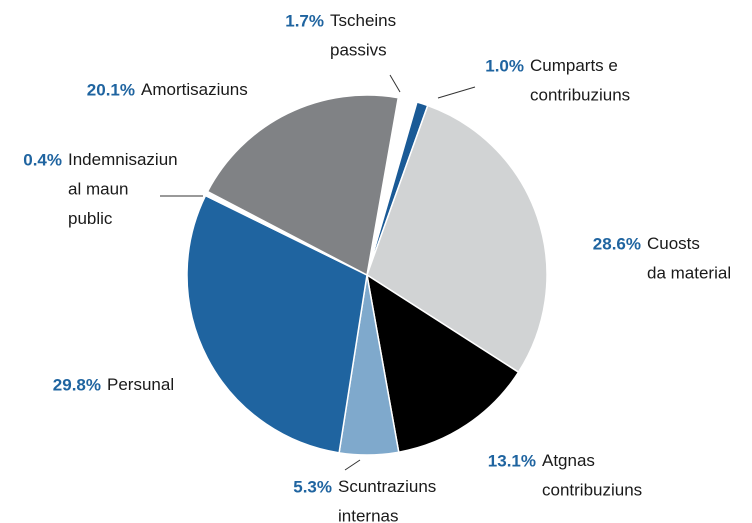 This screenshot has height=523, width=752. Describe the element at coordinates (194, 89) in the screenshot. I see `category-label: Amortisaziuns` at that location.